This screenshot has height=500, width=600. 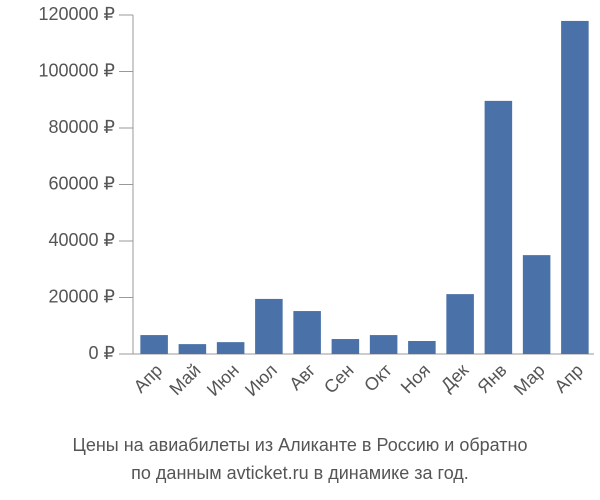 What do you see at coordinates (302, 377) in the screenshot?
I see `x-tick-label: Авг` at bounding box center [302, 377].